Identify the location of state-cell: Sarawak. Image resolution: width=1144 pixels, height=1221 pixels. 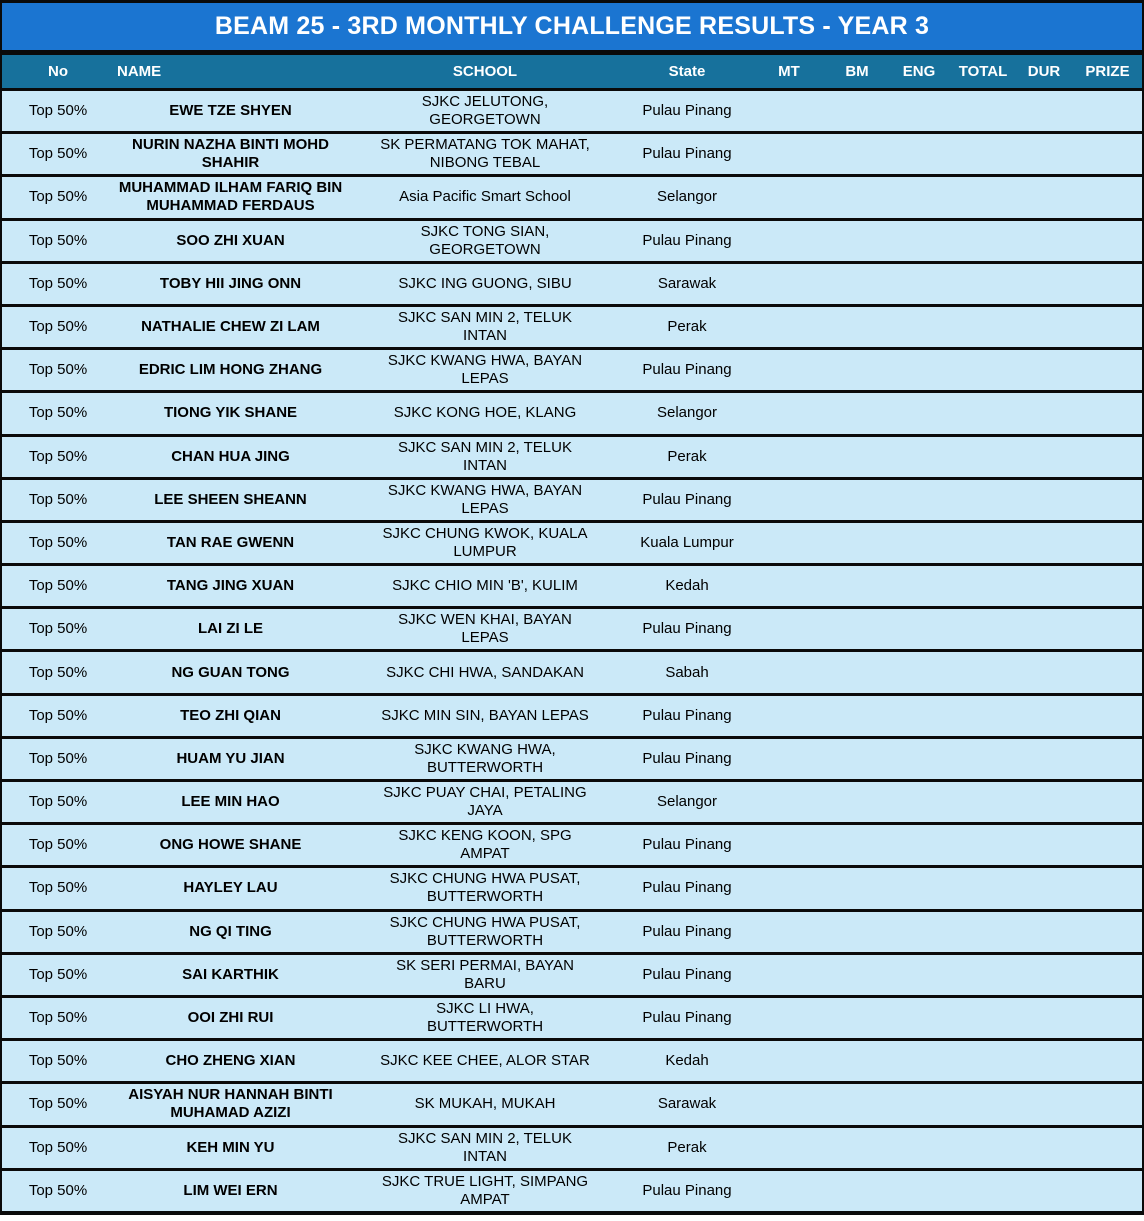
(687, 283).